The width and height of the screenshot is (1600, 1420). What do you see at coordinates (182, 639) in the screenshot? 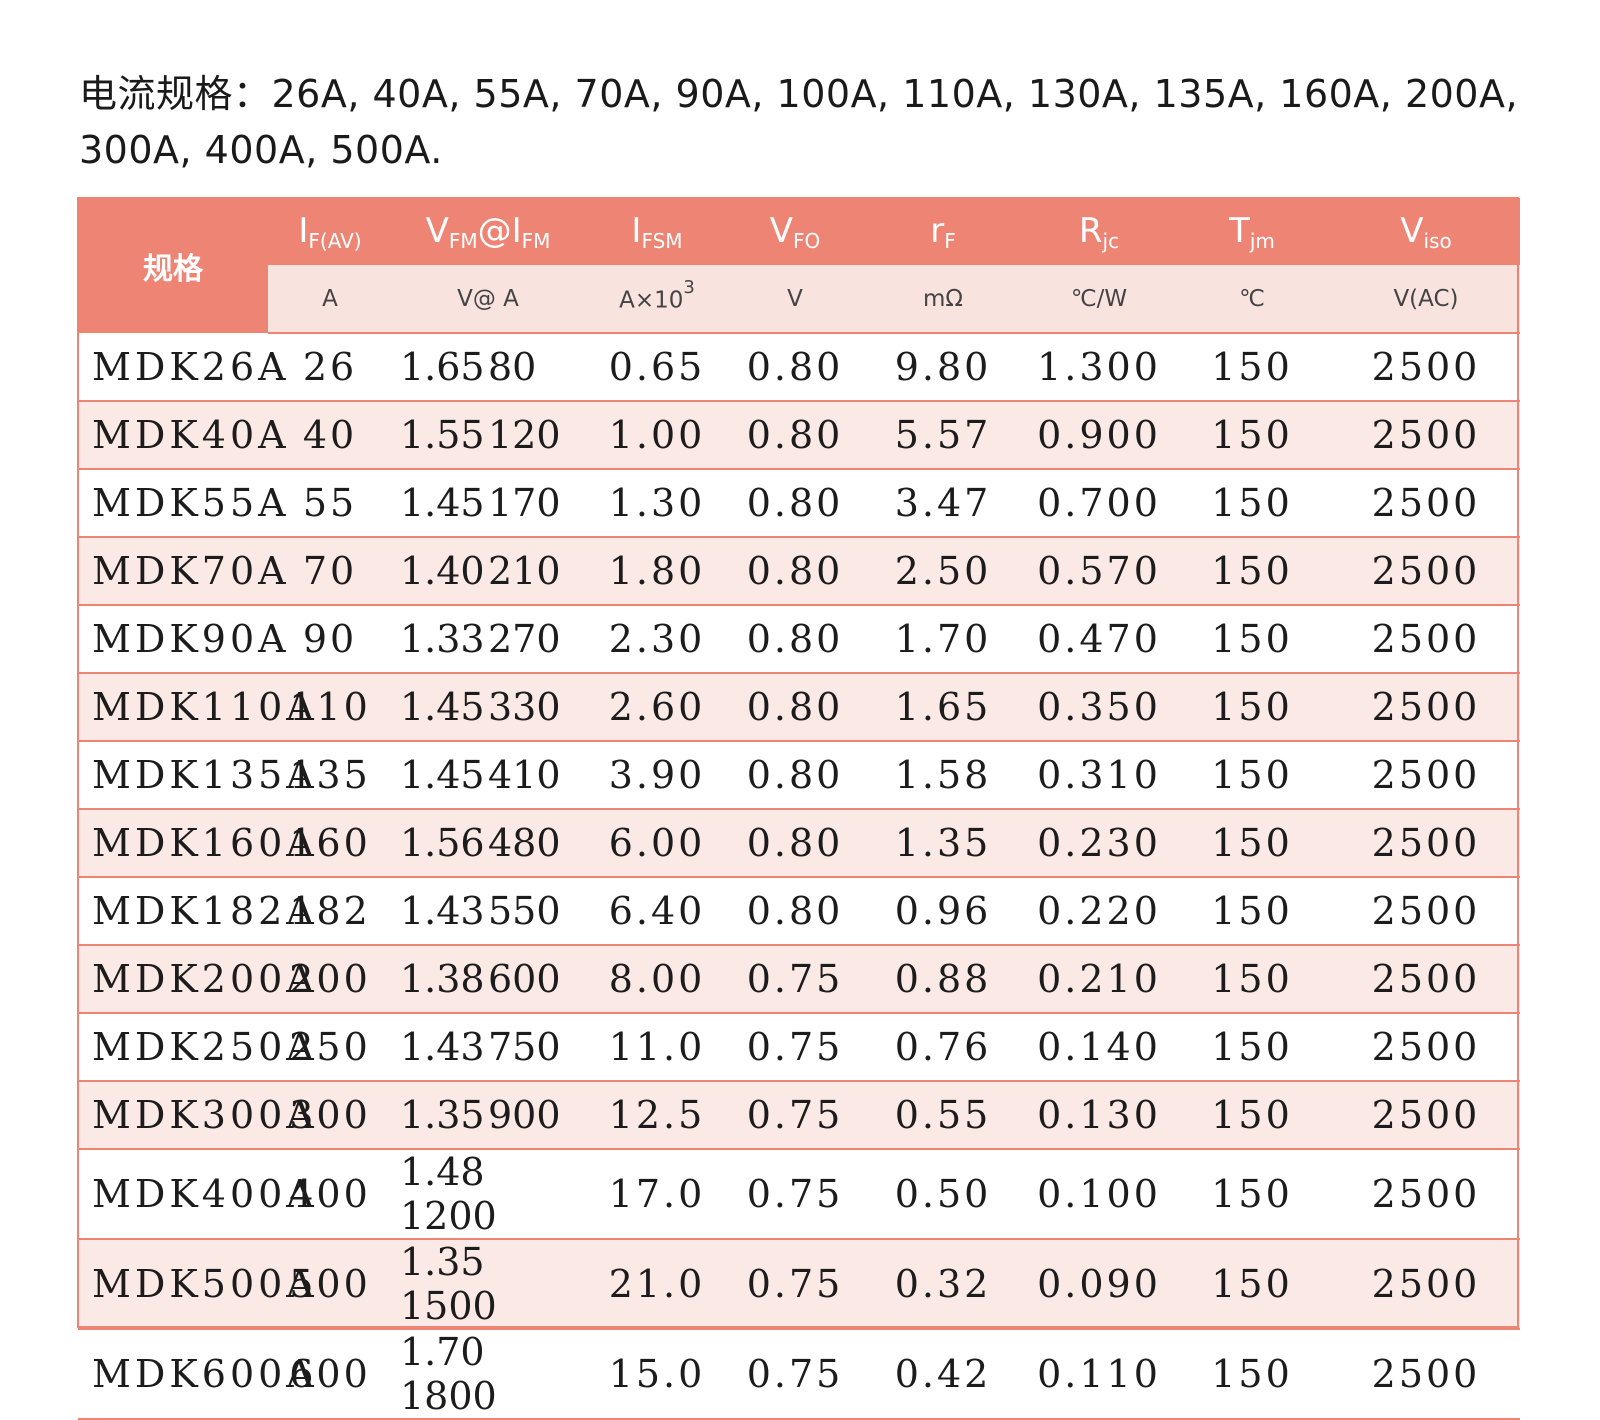
I see `cell-spec-name: MDK90A` at bounding box center [182, 639].